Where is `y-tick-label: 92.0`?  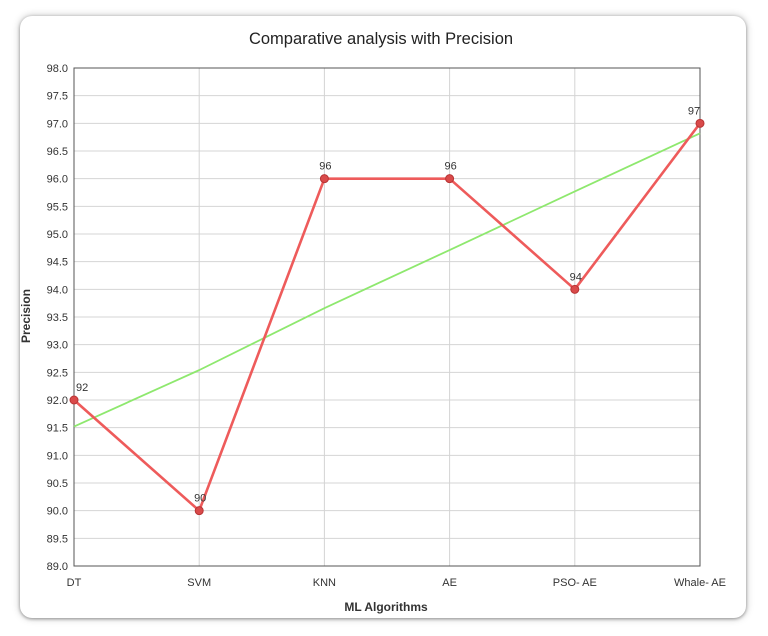
y-tick-label: 92.0 is located at coordinates (57, 401).